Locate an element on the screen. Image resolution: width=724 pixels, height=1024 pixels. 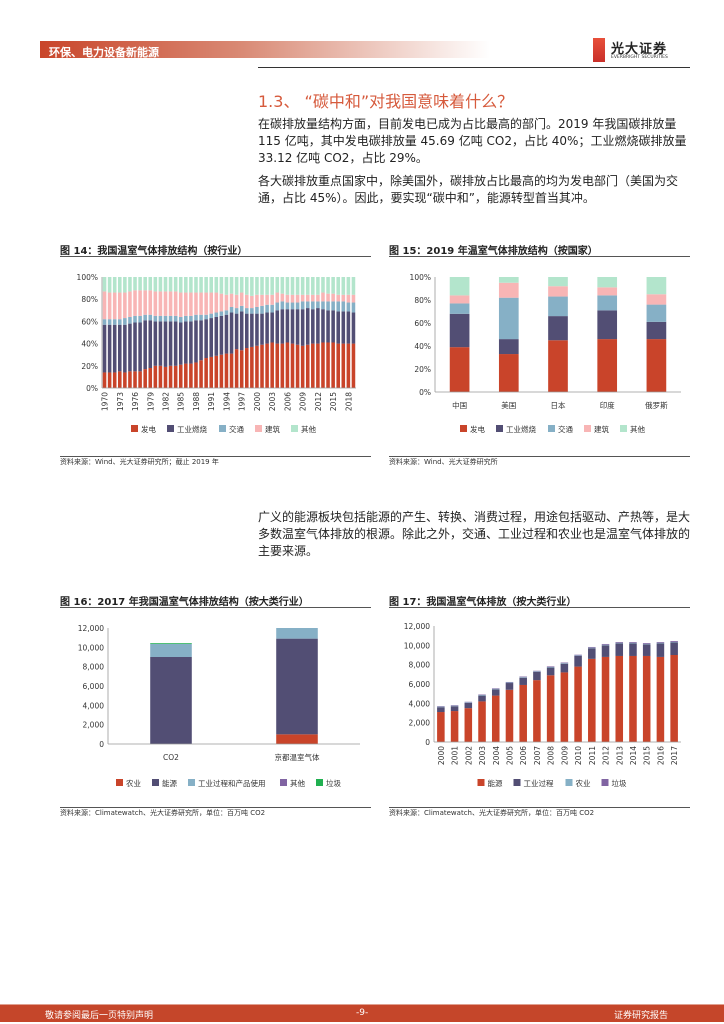
x-tick-label: 2015 is located at coordinates (333, 401).